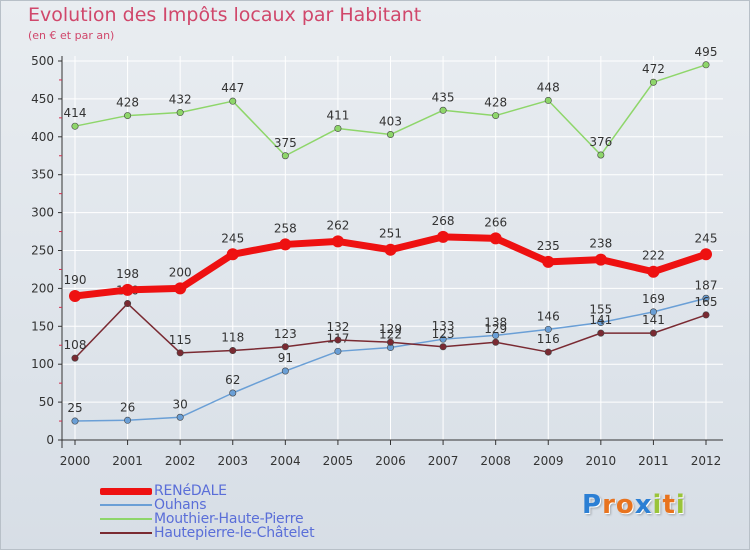  I want to click on y-tick-label: 350, so click(42, 175).